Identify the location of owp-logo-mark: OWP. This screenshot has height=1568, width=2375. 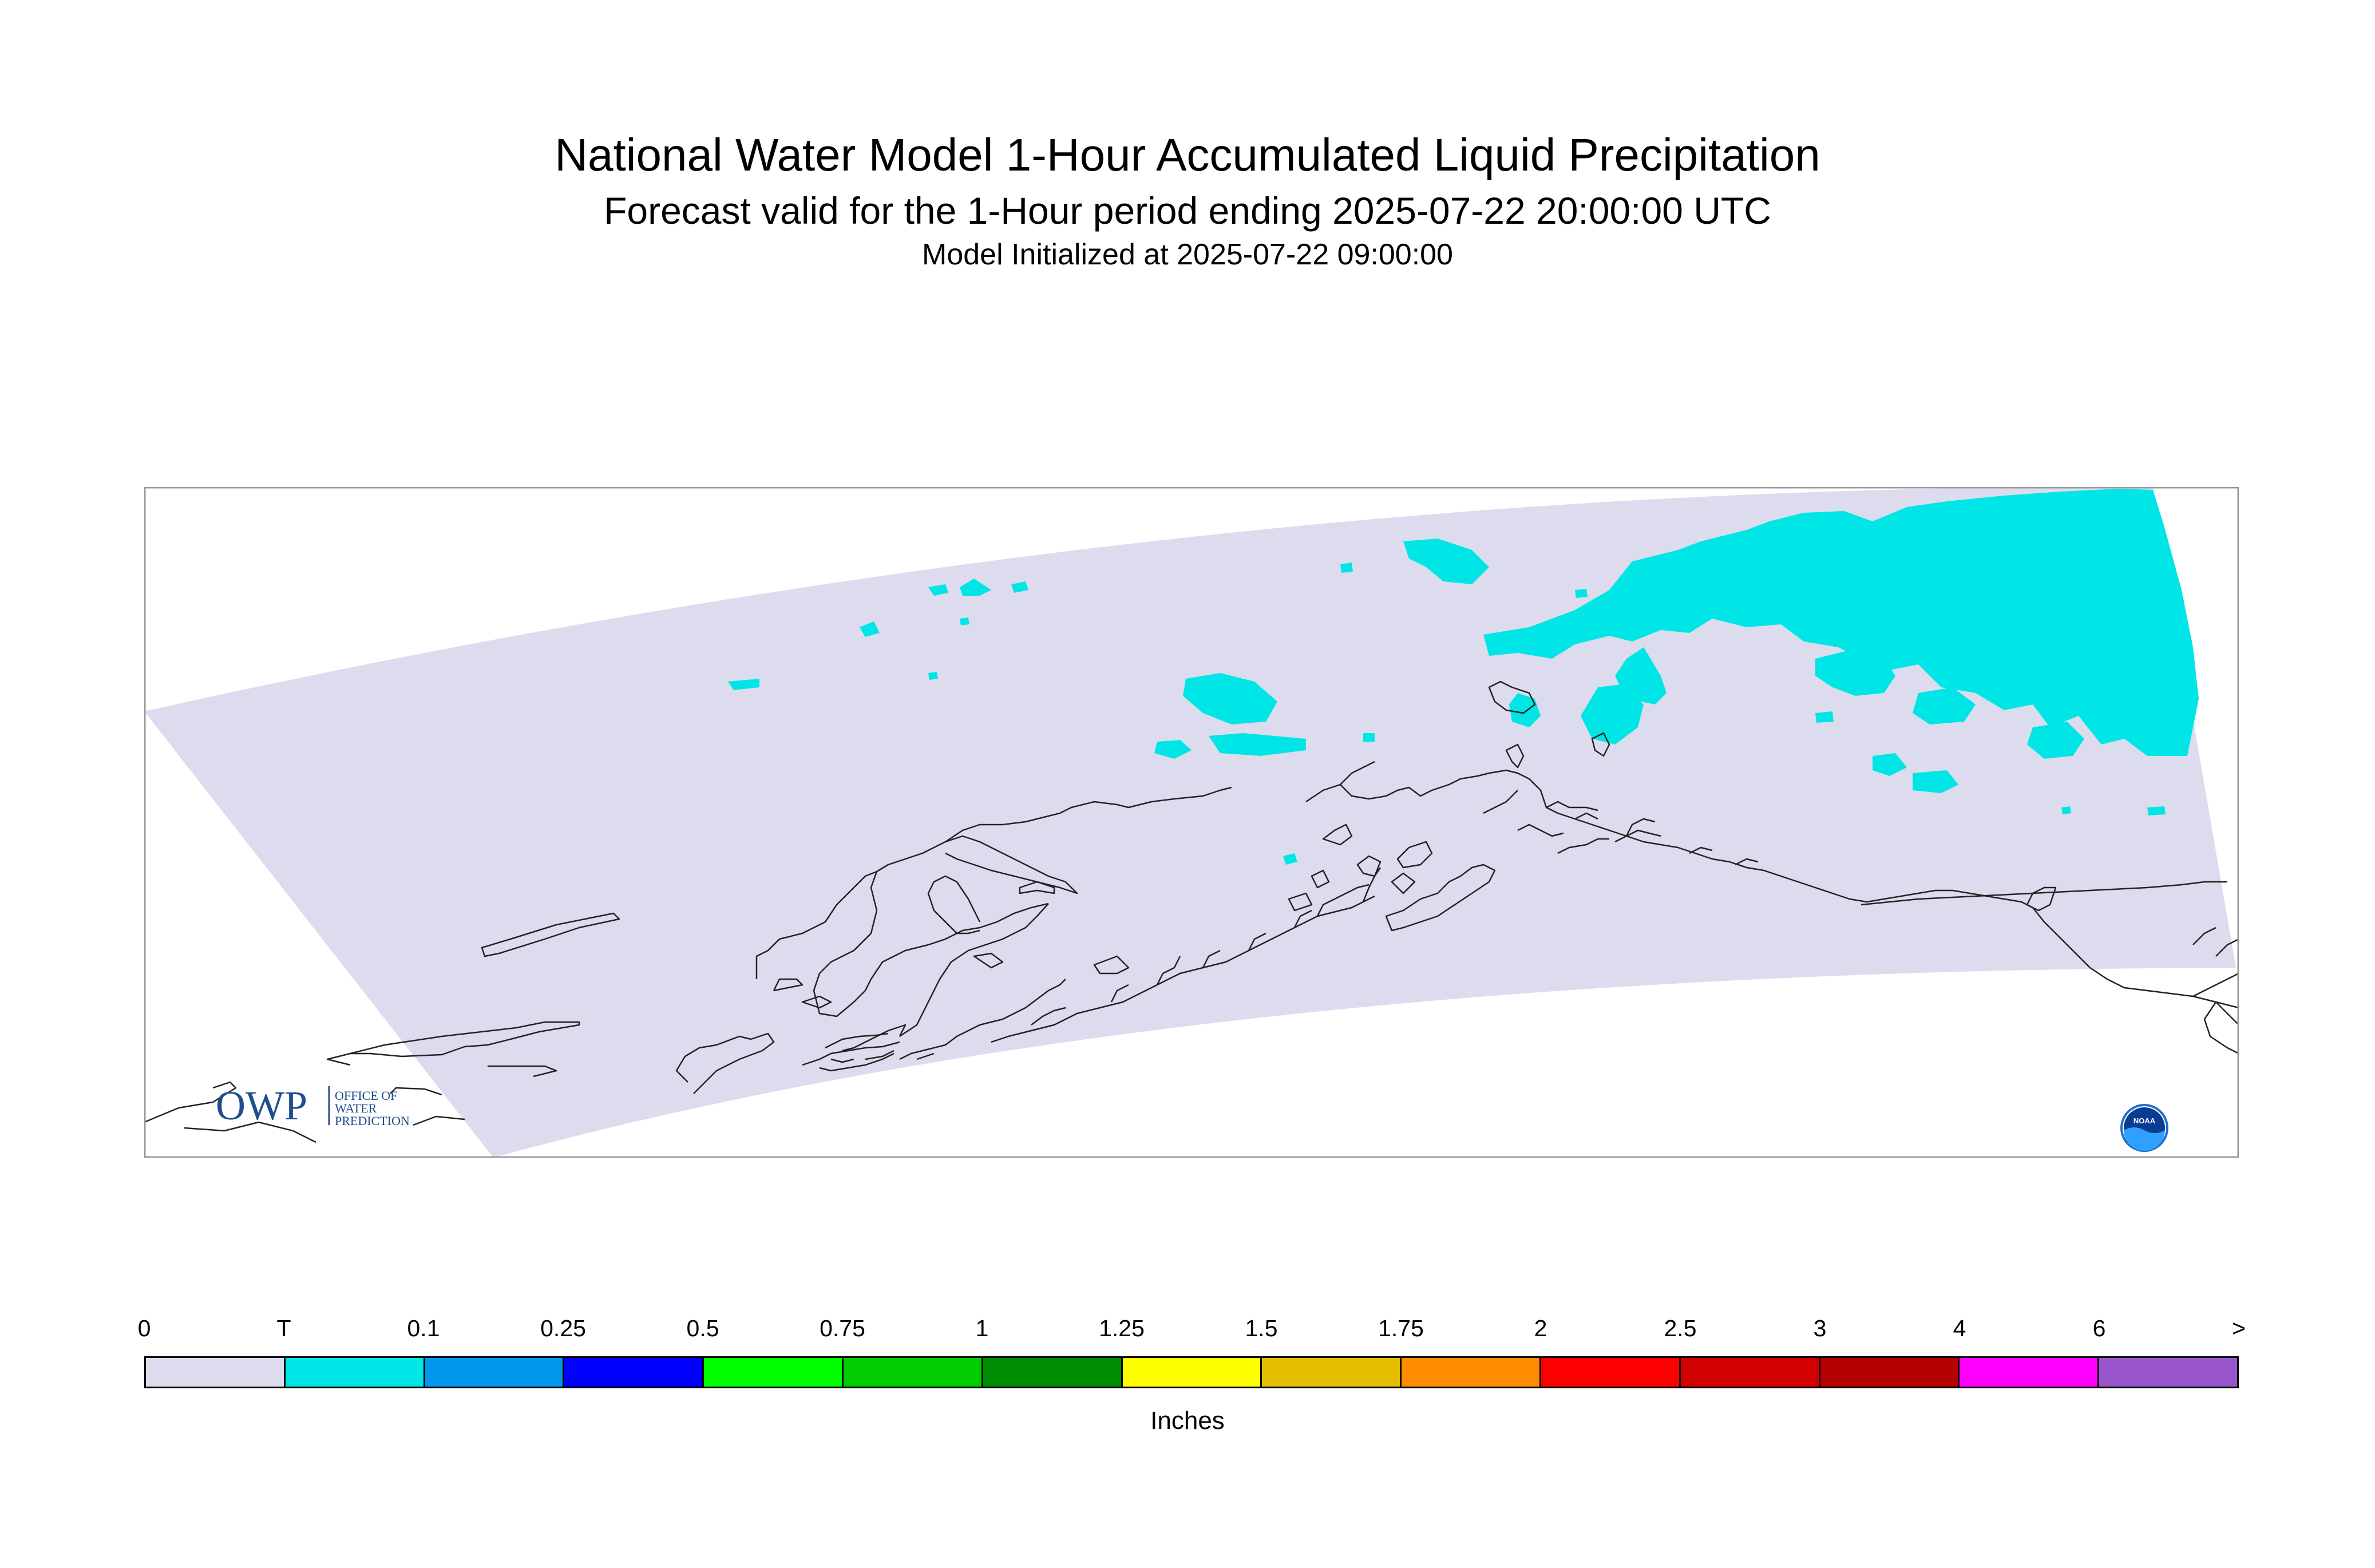
(261, 1106).